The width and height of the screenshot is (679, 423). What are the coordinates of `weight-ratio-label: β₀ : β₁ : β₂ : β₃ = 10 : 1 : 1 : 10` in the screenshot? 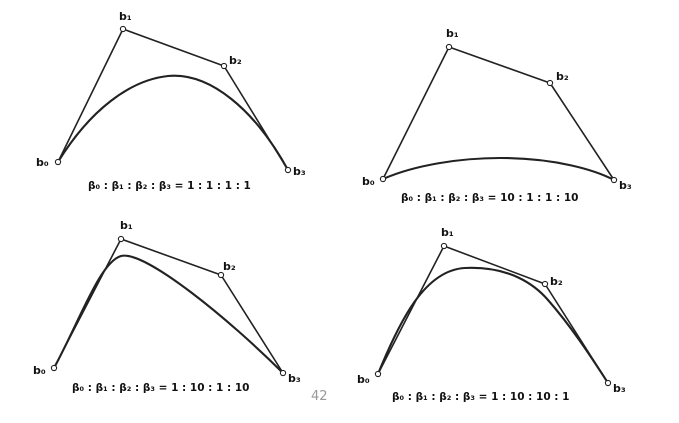 It's located at (489, 198).